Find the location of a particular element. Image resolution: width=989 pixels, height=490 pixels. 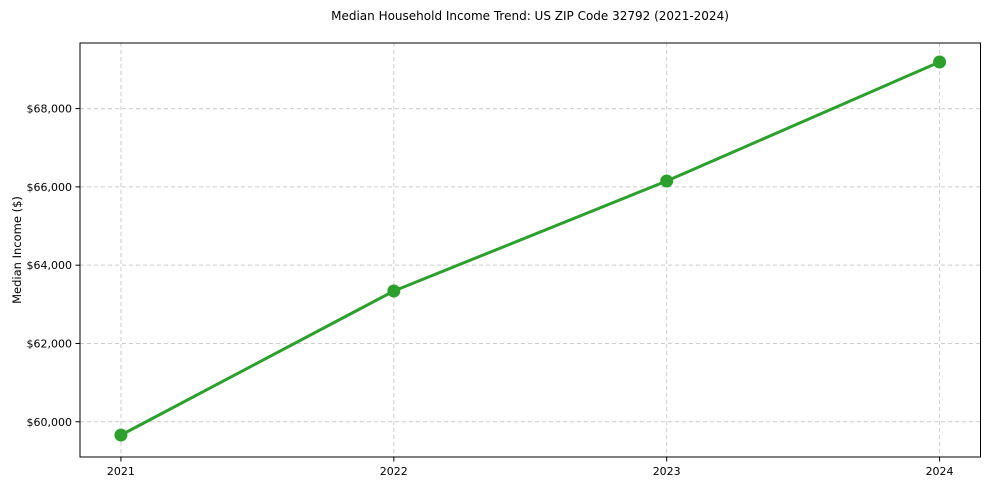

x-tick-label: 2024 is located at coordinates (940, 471).